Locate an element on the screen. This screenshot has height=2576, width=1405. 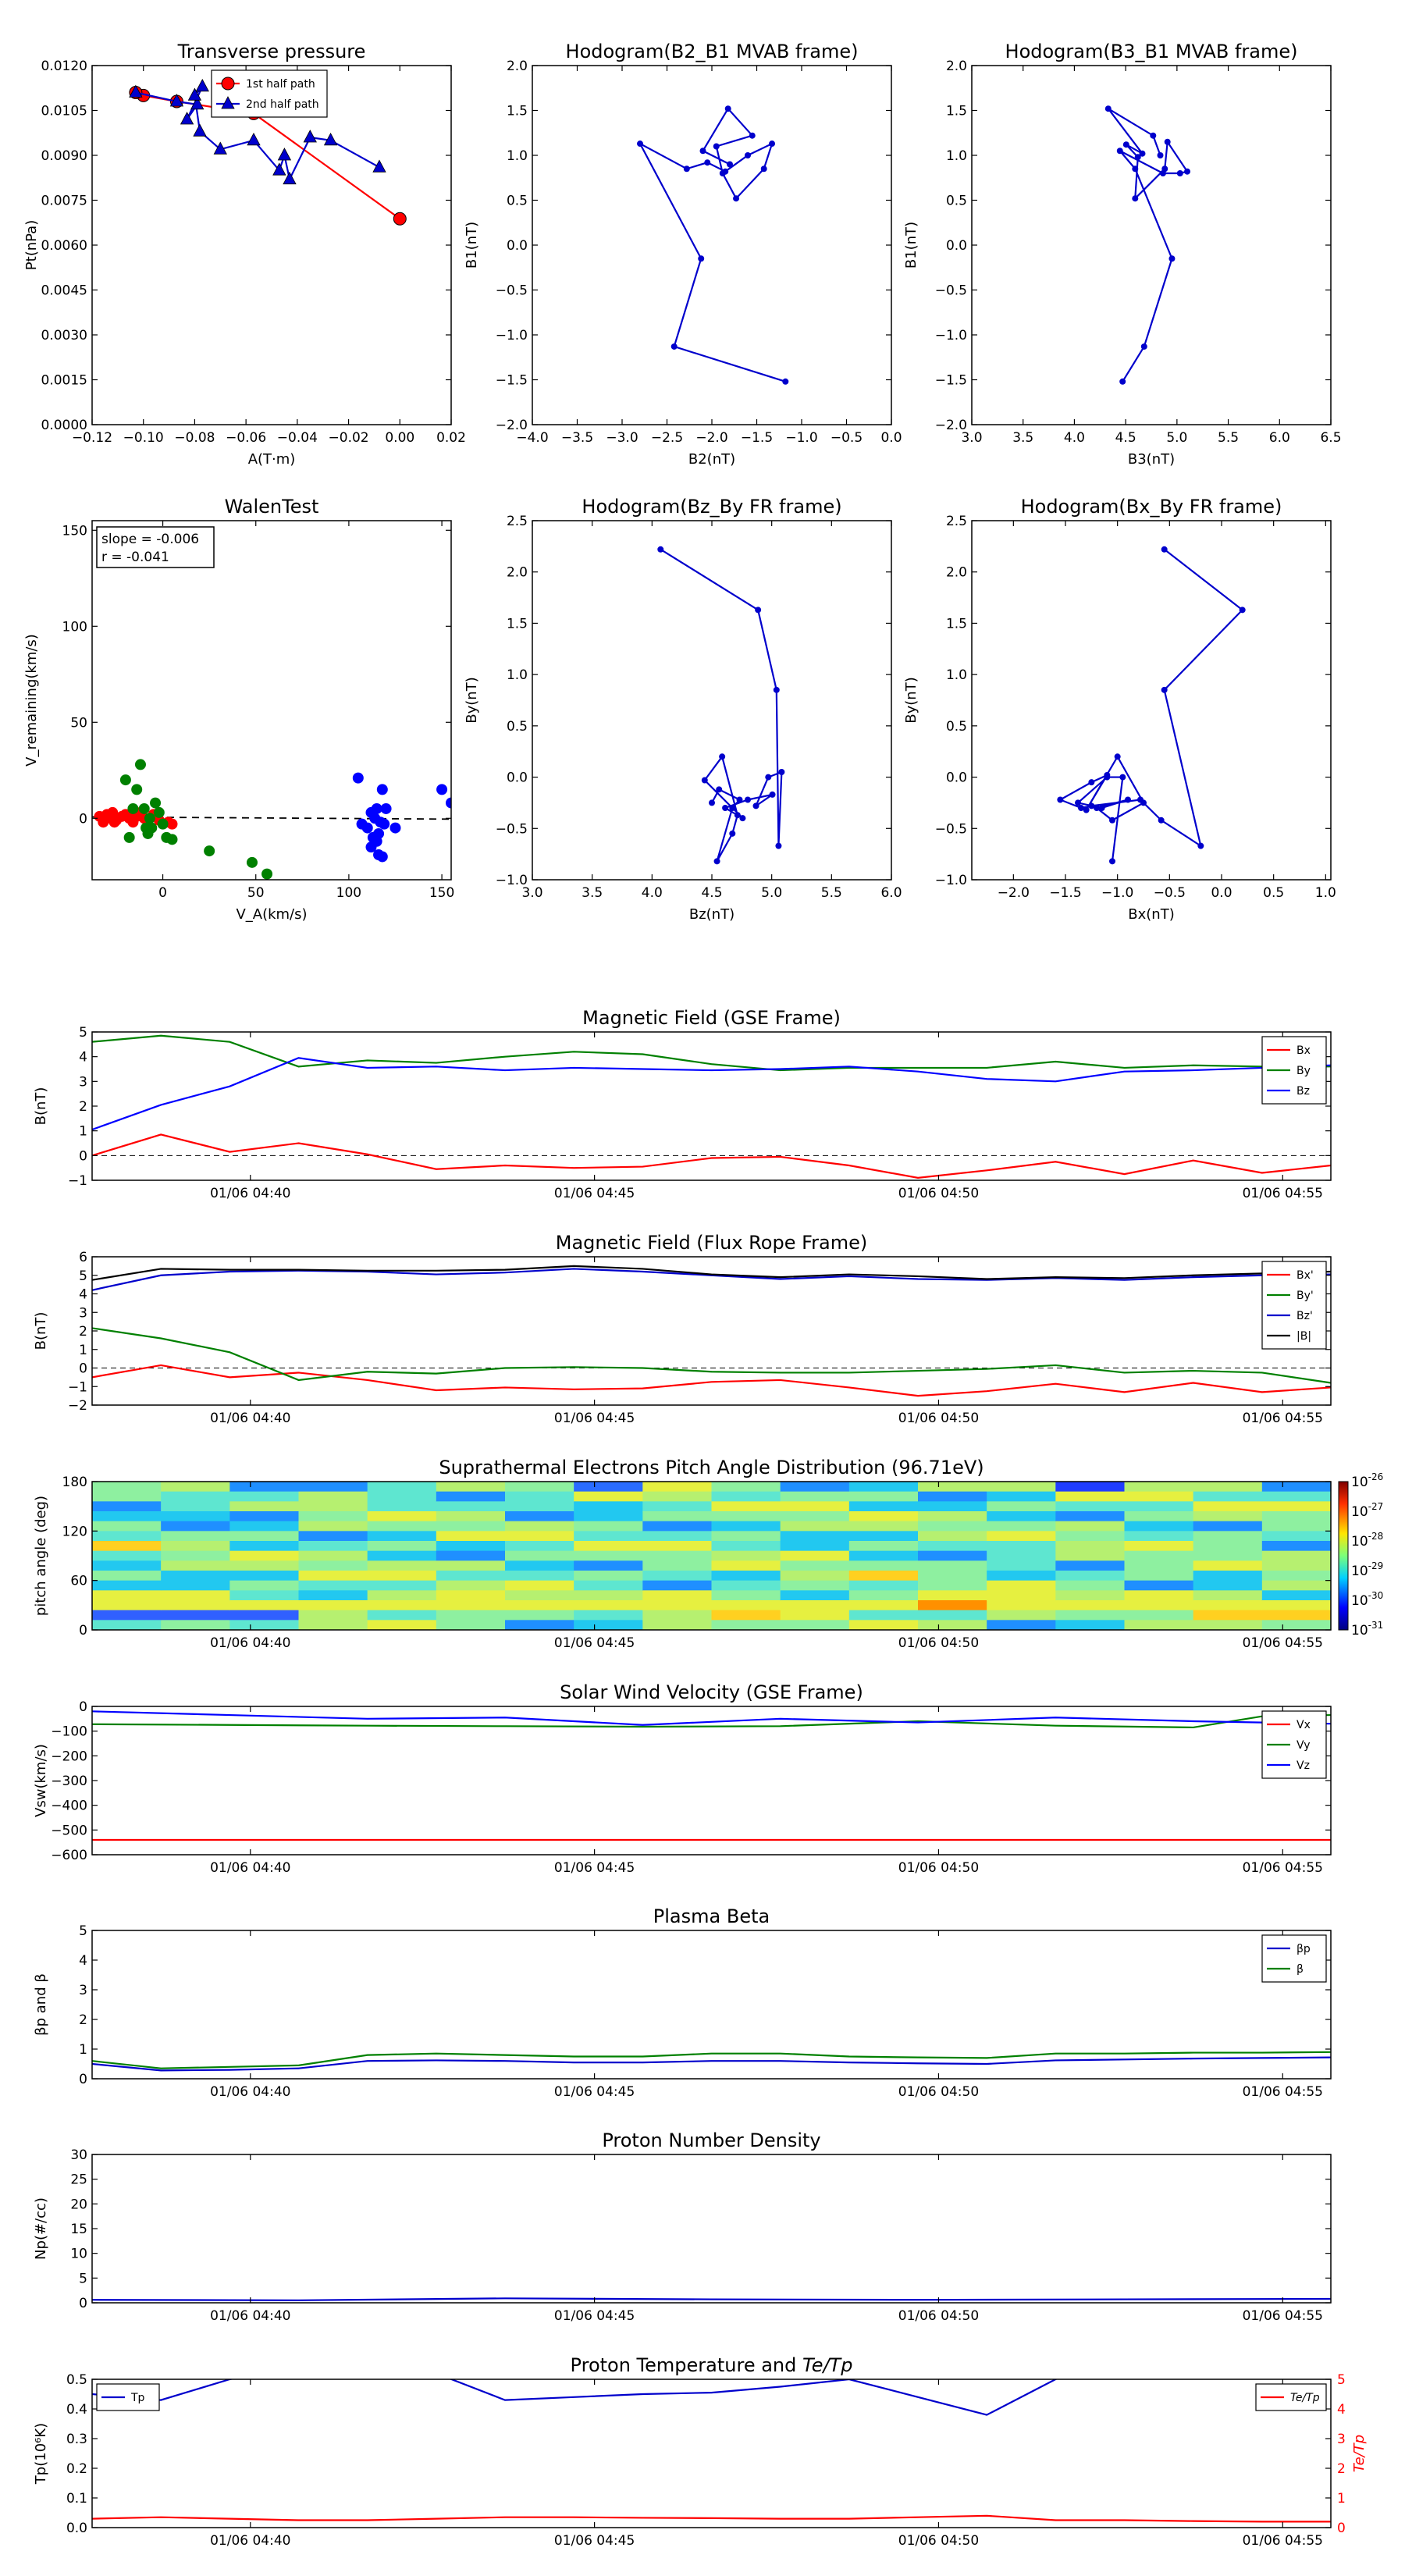
x-tick-label: 0 is located at coordinates (162, 893).